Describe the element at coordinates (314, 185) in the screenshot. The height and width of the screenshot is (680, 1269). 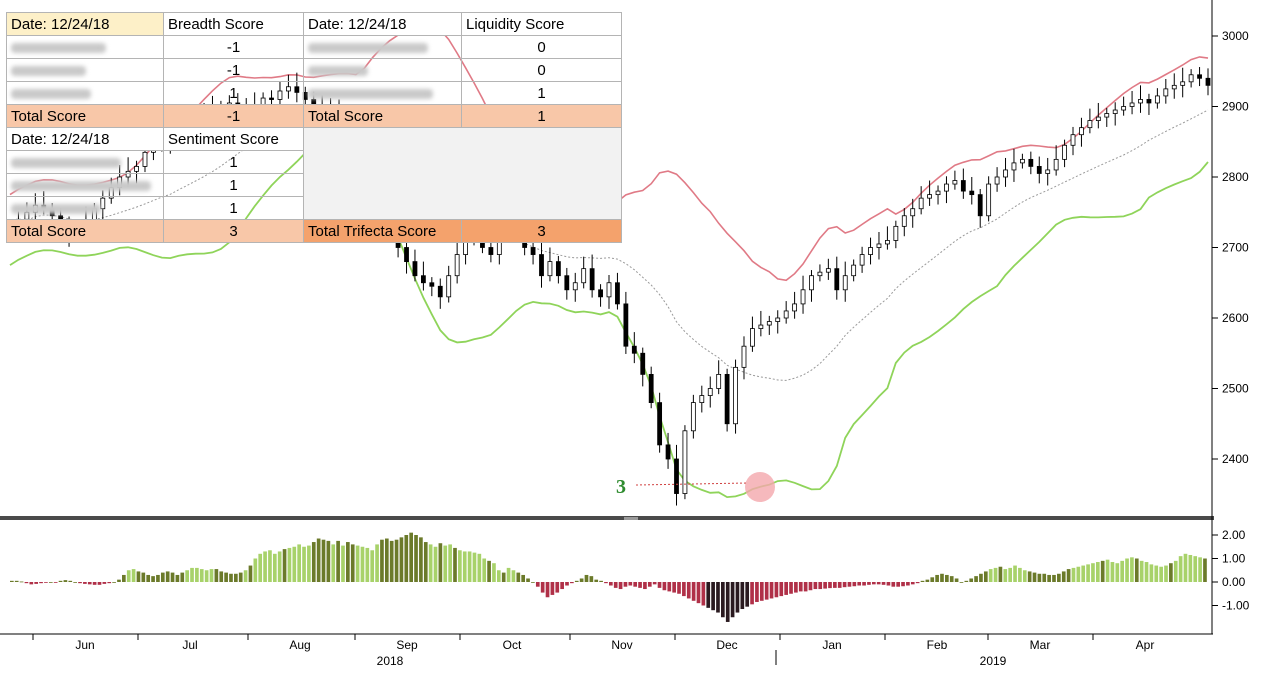
I see `table-row: 1` at that location.